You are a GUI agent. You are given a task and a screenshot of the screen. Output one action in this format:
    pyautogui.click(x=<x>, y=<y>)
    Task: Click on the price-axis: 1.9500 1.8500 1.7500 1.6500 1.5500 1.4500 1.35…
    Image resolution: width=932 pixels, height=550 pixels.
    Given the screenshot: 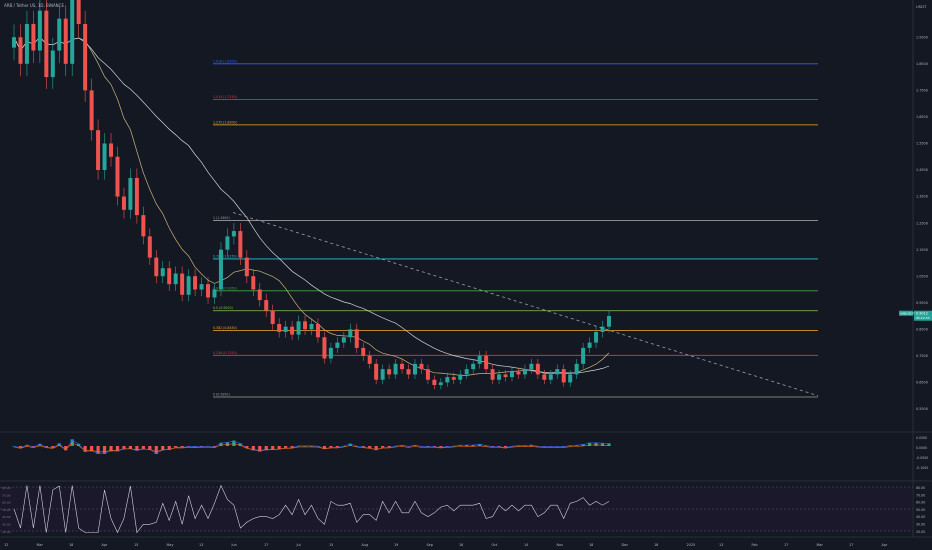 What is the action you would take?
    pyautogui.click(x=922, y=223)
    